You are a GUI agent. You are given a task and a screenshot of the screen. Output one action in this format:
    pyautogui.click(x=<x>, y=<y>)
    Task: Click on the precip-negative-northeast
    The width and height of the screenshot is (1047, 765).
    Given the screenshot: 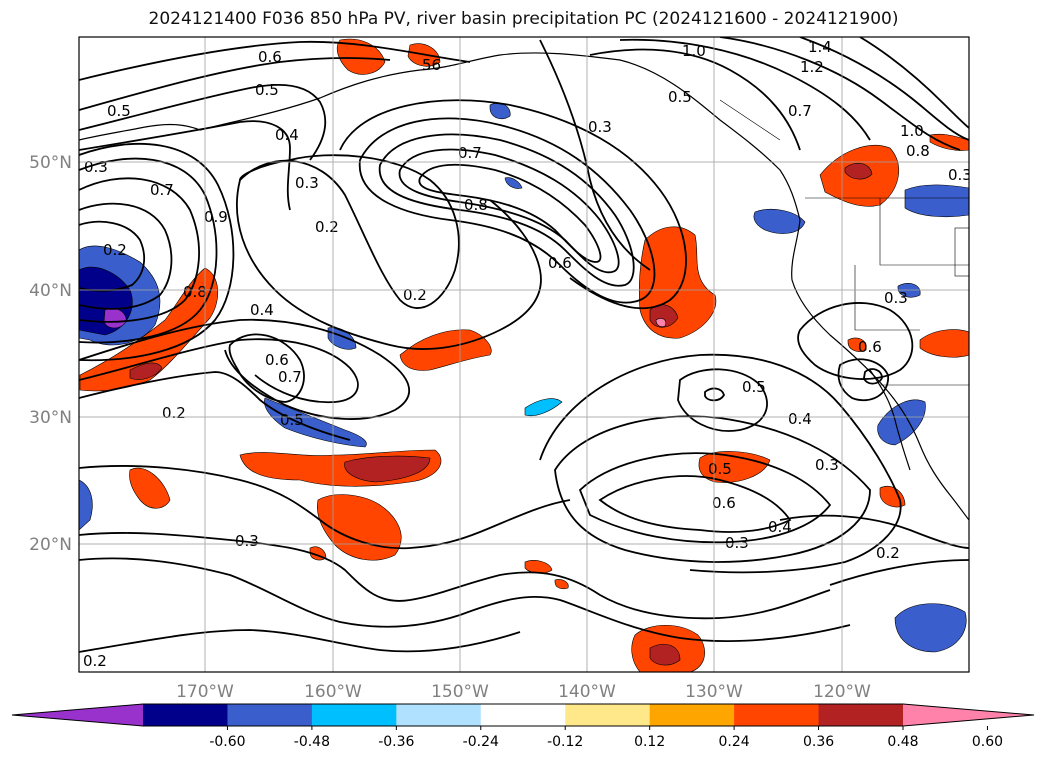 What is the action you would take?
    pyautogui.click(x=936, y=201)
    